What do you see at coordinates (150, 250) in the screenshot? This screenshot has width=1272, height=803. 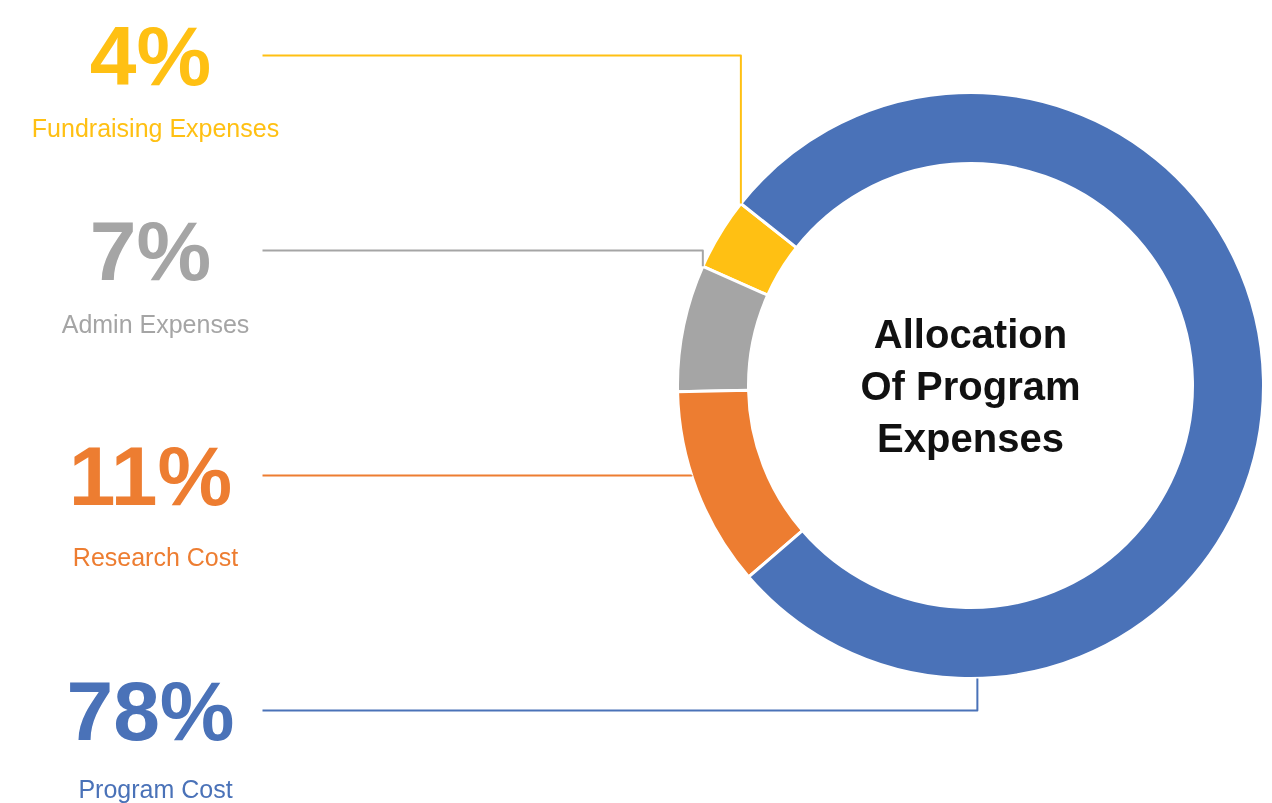 I see `data-label: 7%` at bounding box center [150, 250].